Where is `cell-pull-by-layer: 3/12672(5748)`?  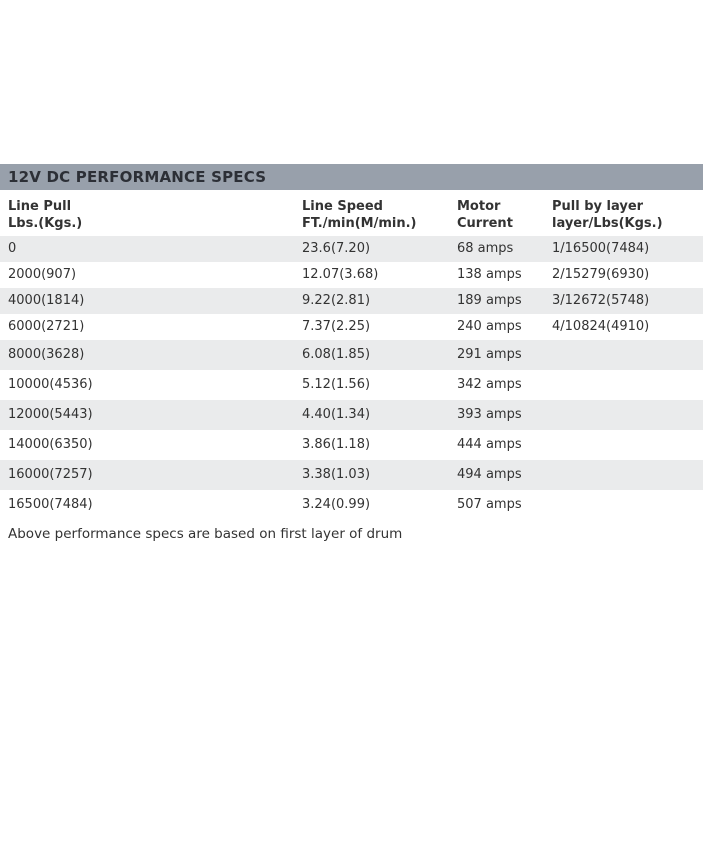
cell-pull-by-layer: 3/12672(5748) is located at coordinates (601, 300).